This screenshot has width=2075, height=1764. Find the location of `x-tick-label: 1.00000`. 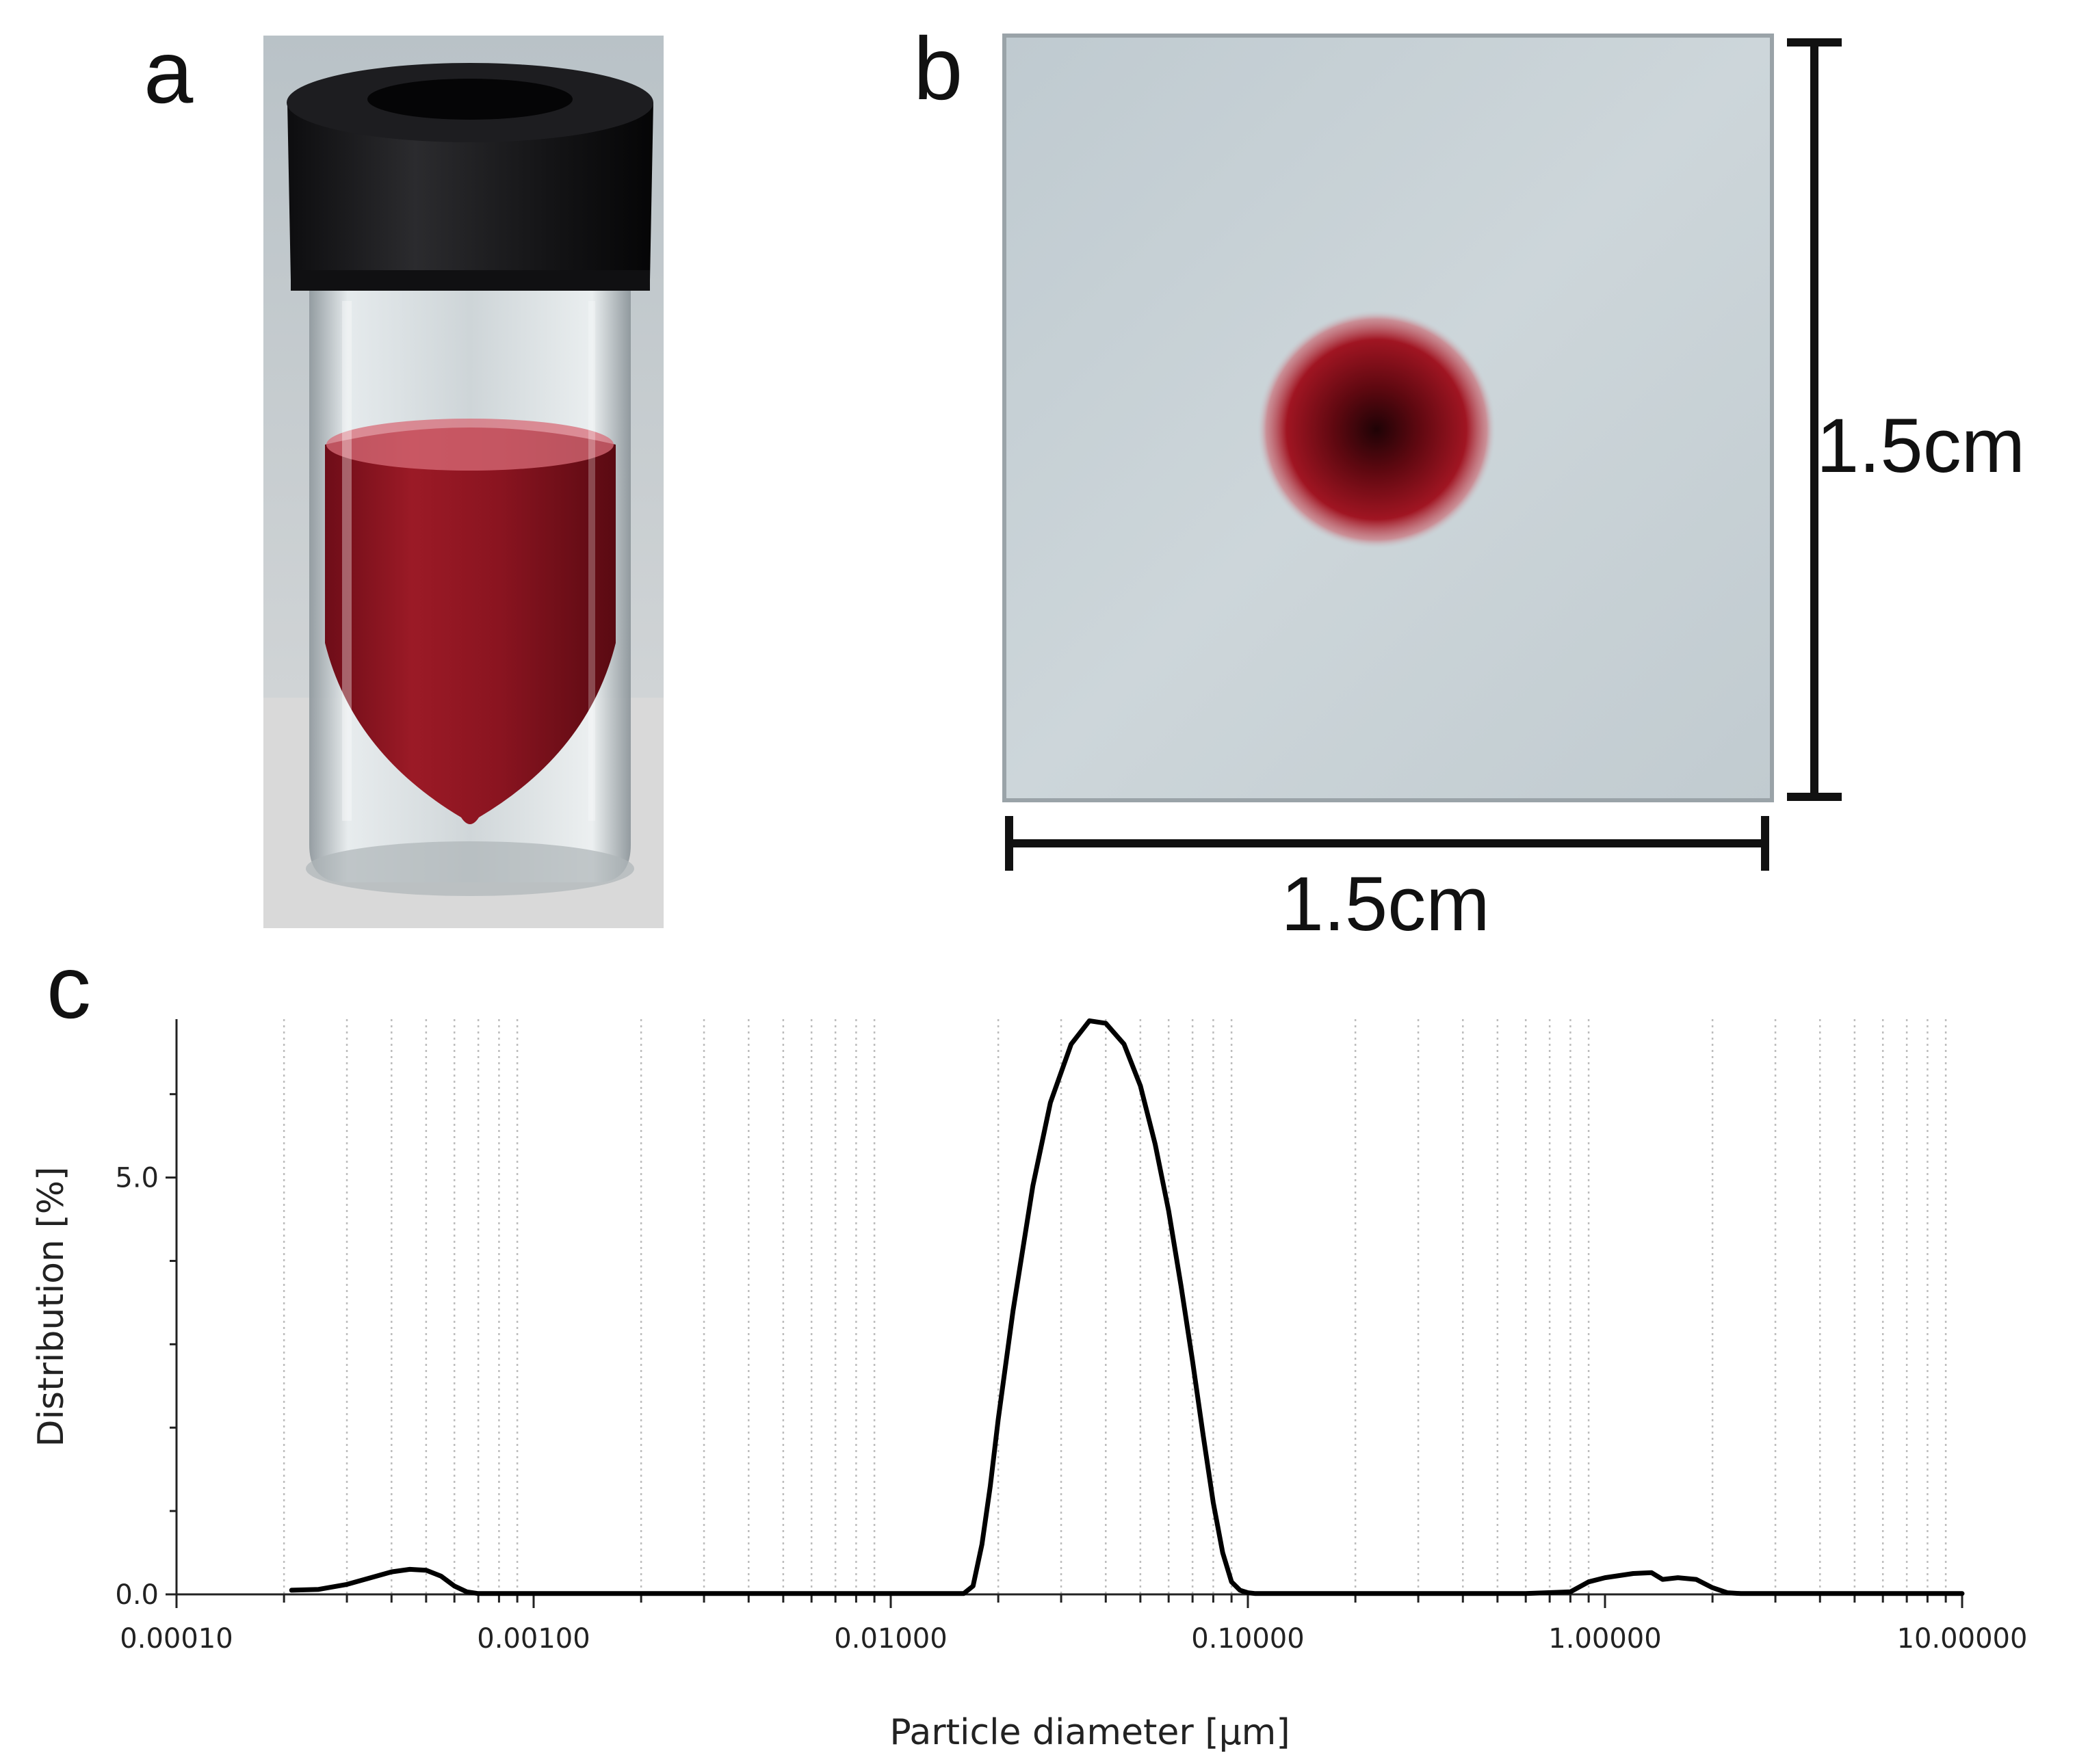

x-tick-label: 1.00000 is located at coordinates (1604, 1639).